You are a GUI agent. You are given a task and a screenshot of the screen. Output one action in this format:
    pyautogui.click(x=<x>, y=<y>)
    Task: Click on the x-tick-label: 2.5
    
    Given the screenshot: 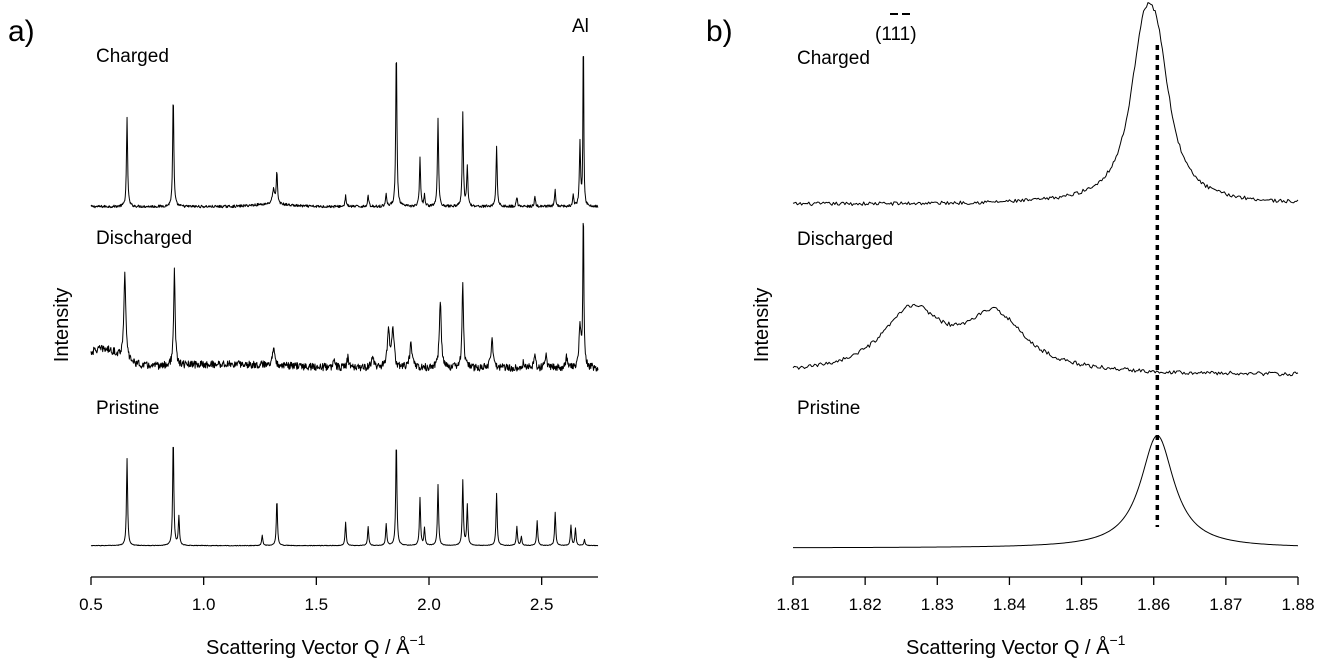 What is the action you would take?
    pyautogui.click(x=542, y=604)
    